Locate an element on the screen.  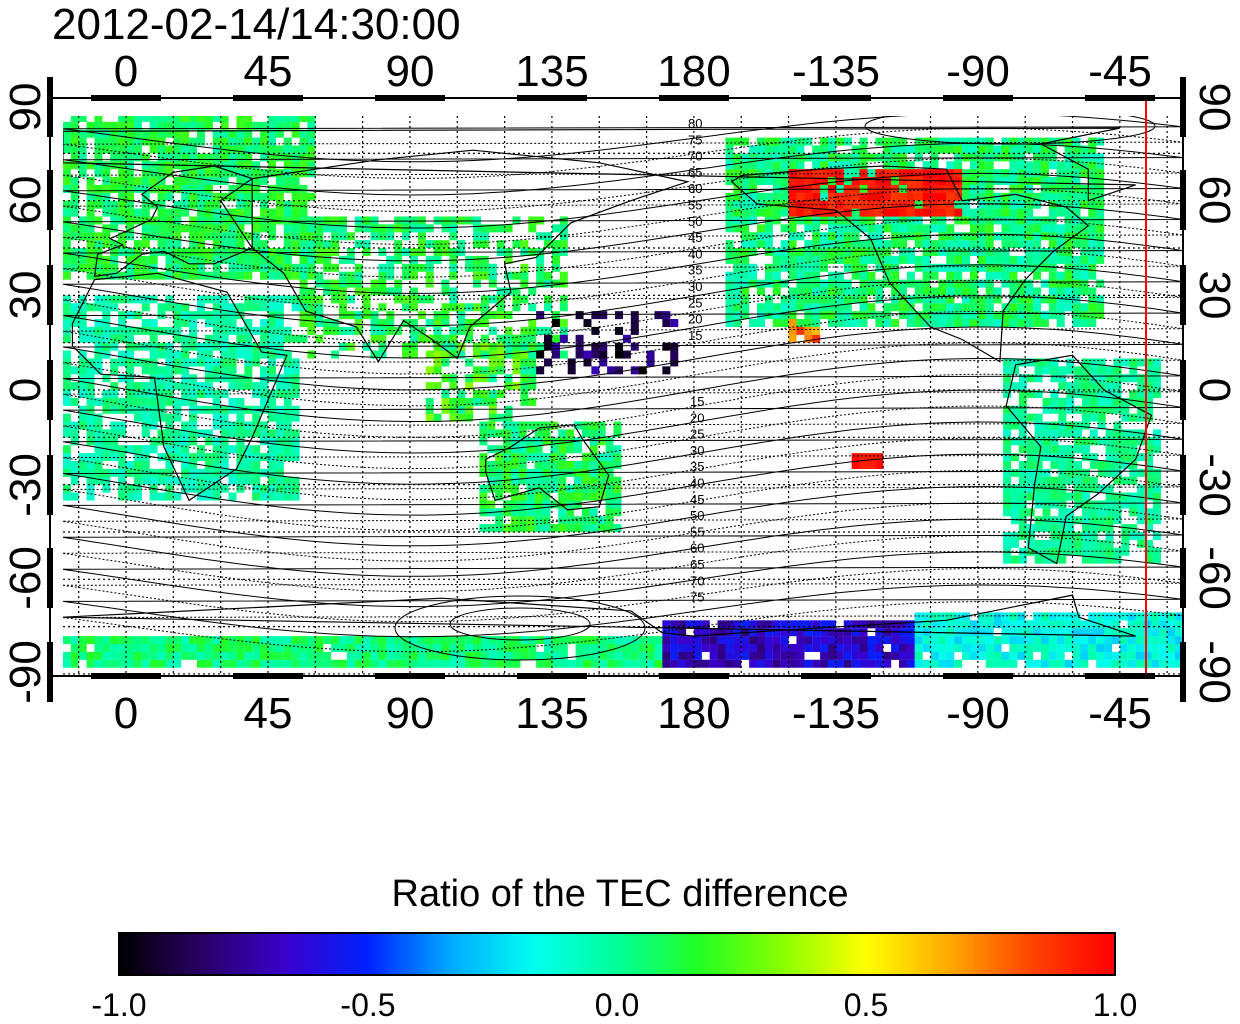
lon-tick-label-bottom: 135 is located at coordinates (552, 713).